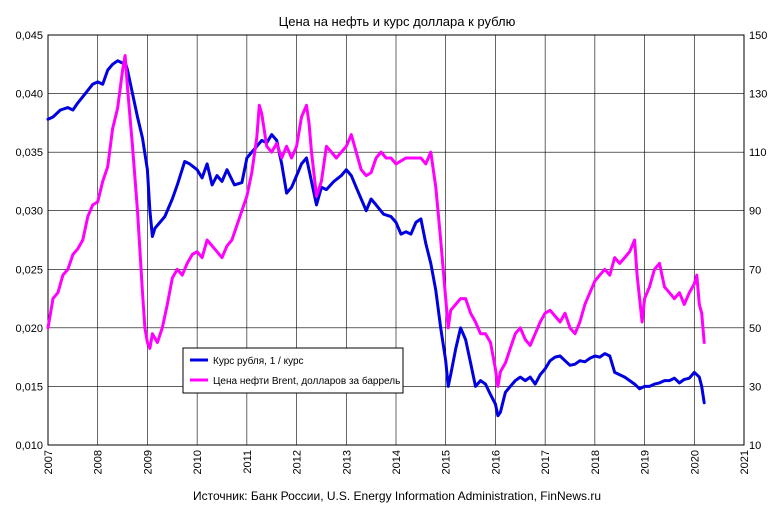  What do you see at coordinates (397, 21) in the screenshot?
I see `chart-title: Цена на нефть и курс доллара к рублю` at bounding box center [397, 21].